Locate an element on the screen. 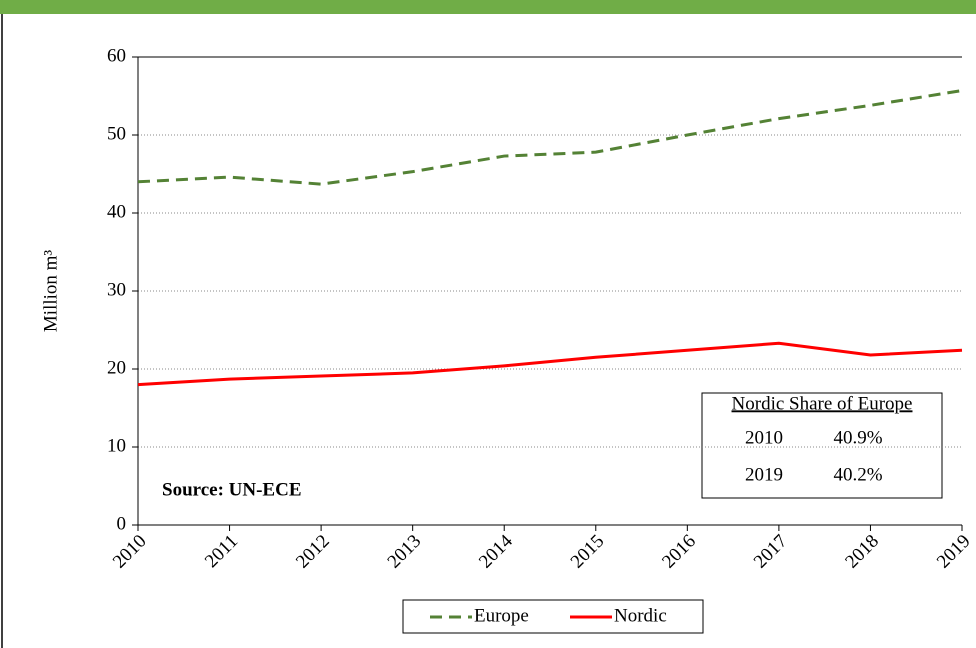 This screenshot has height=648, width=976. legend-label: Nordic is located at coordinates (640, 615).